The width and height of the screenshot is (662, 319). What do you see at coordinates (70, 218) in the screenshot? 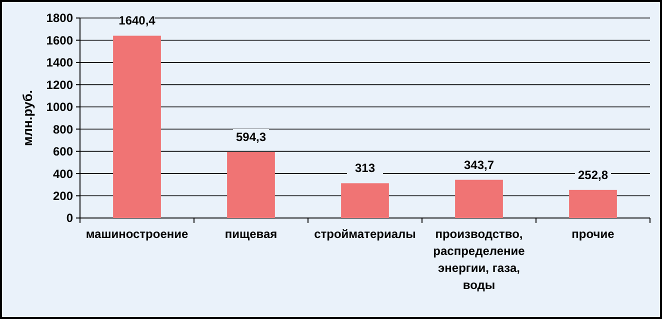
I see `y-tick-label: 0` at bounding box center [70, 218].